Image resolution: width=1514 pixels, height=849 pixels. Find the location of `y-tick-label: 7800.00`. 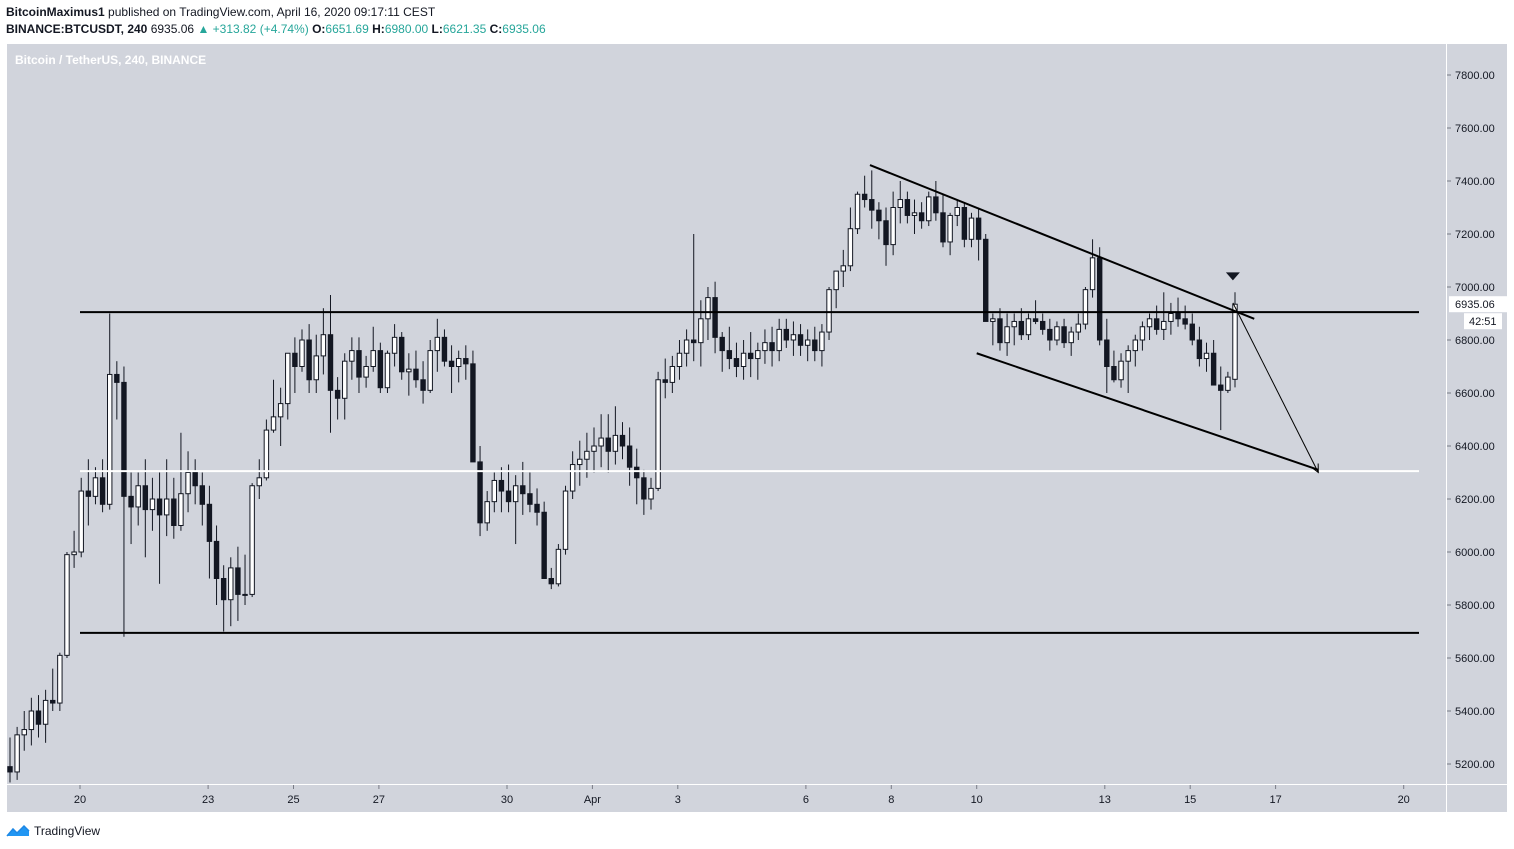

y-tick-label: 7800.00 is located at coordinates (1475, 76).